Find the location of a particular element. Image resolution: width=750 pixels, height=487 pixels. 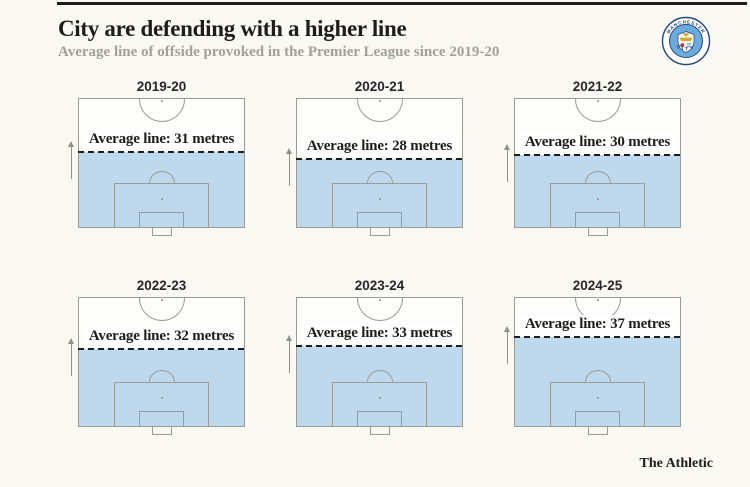

average-line-label: Average line: 30 metres is located at coordinates (597, 142).